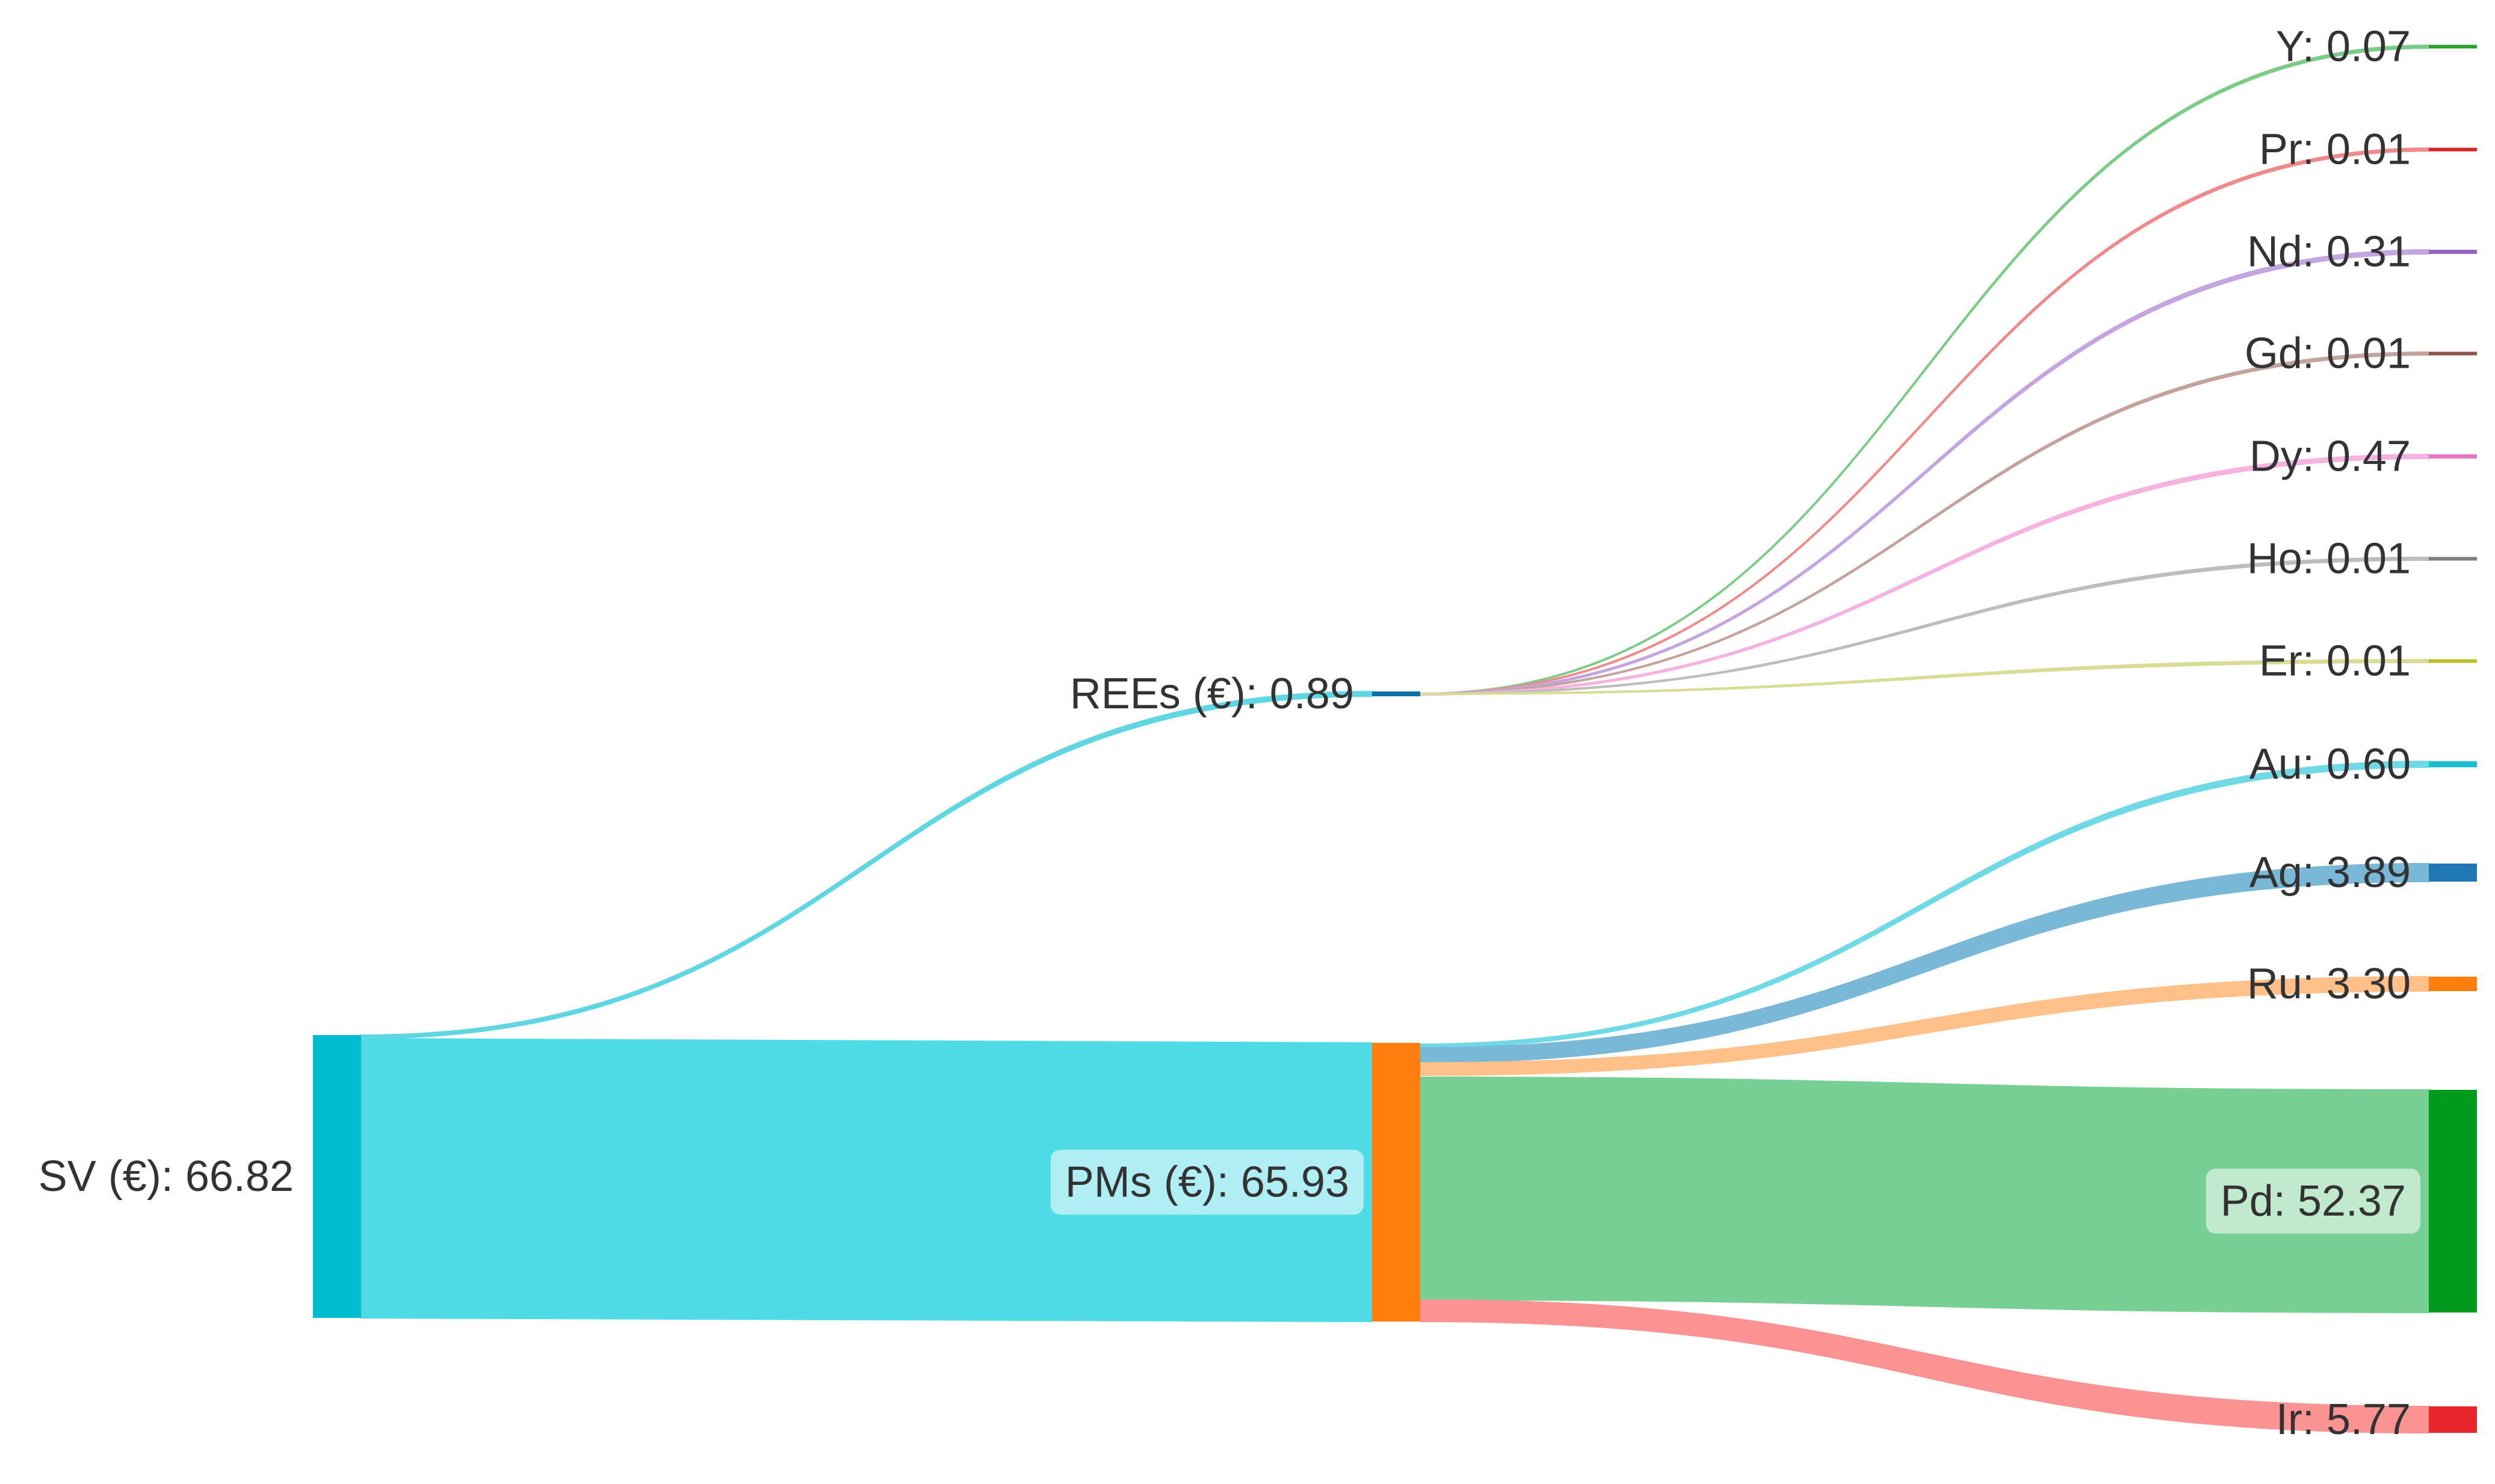  Describe the element at coordinates (2344, 47) in the screenshot. I see `node-label-y: Y: 0.07` at that location.